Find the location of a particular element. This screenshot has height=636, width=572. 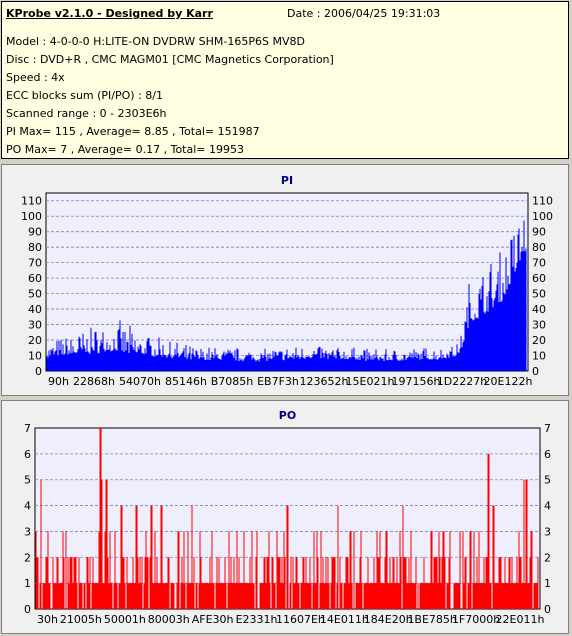

y-tick-label-right: 30 is located at coordinates (539, 325).